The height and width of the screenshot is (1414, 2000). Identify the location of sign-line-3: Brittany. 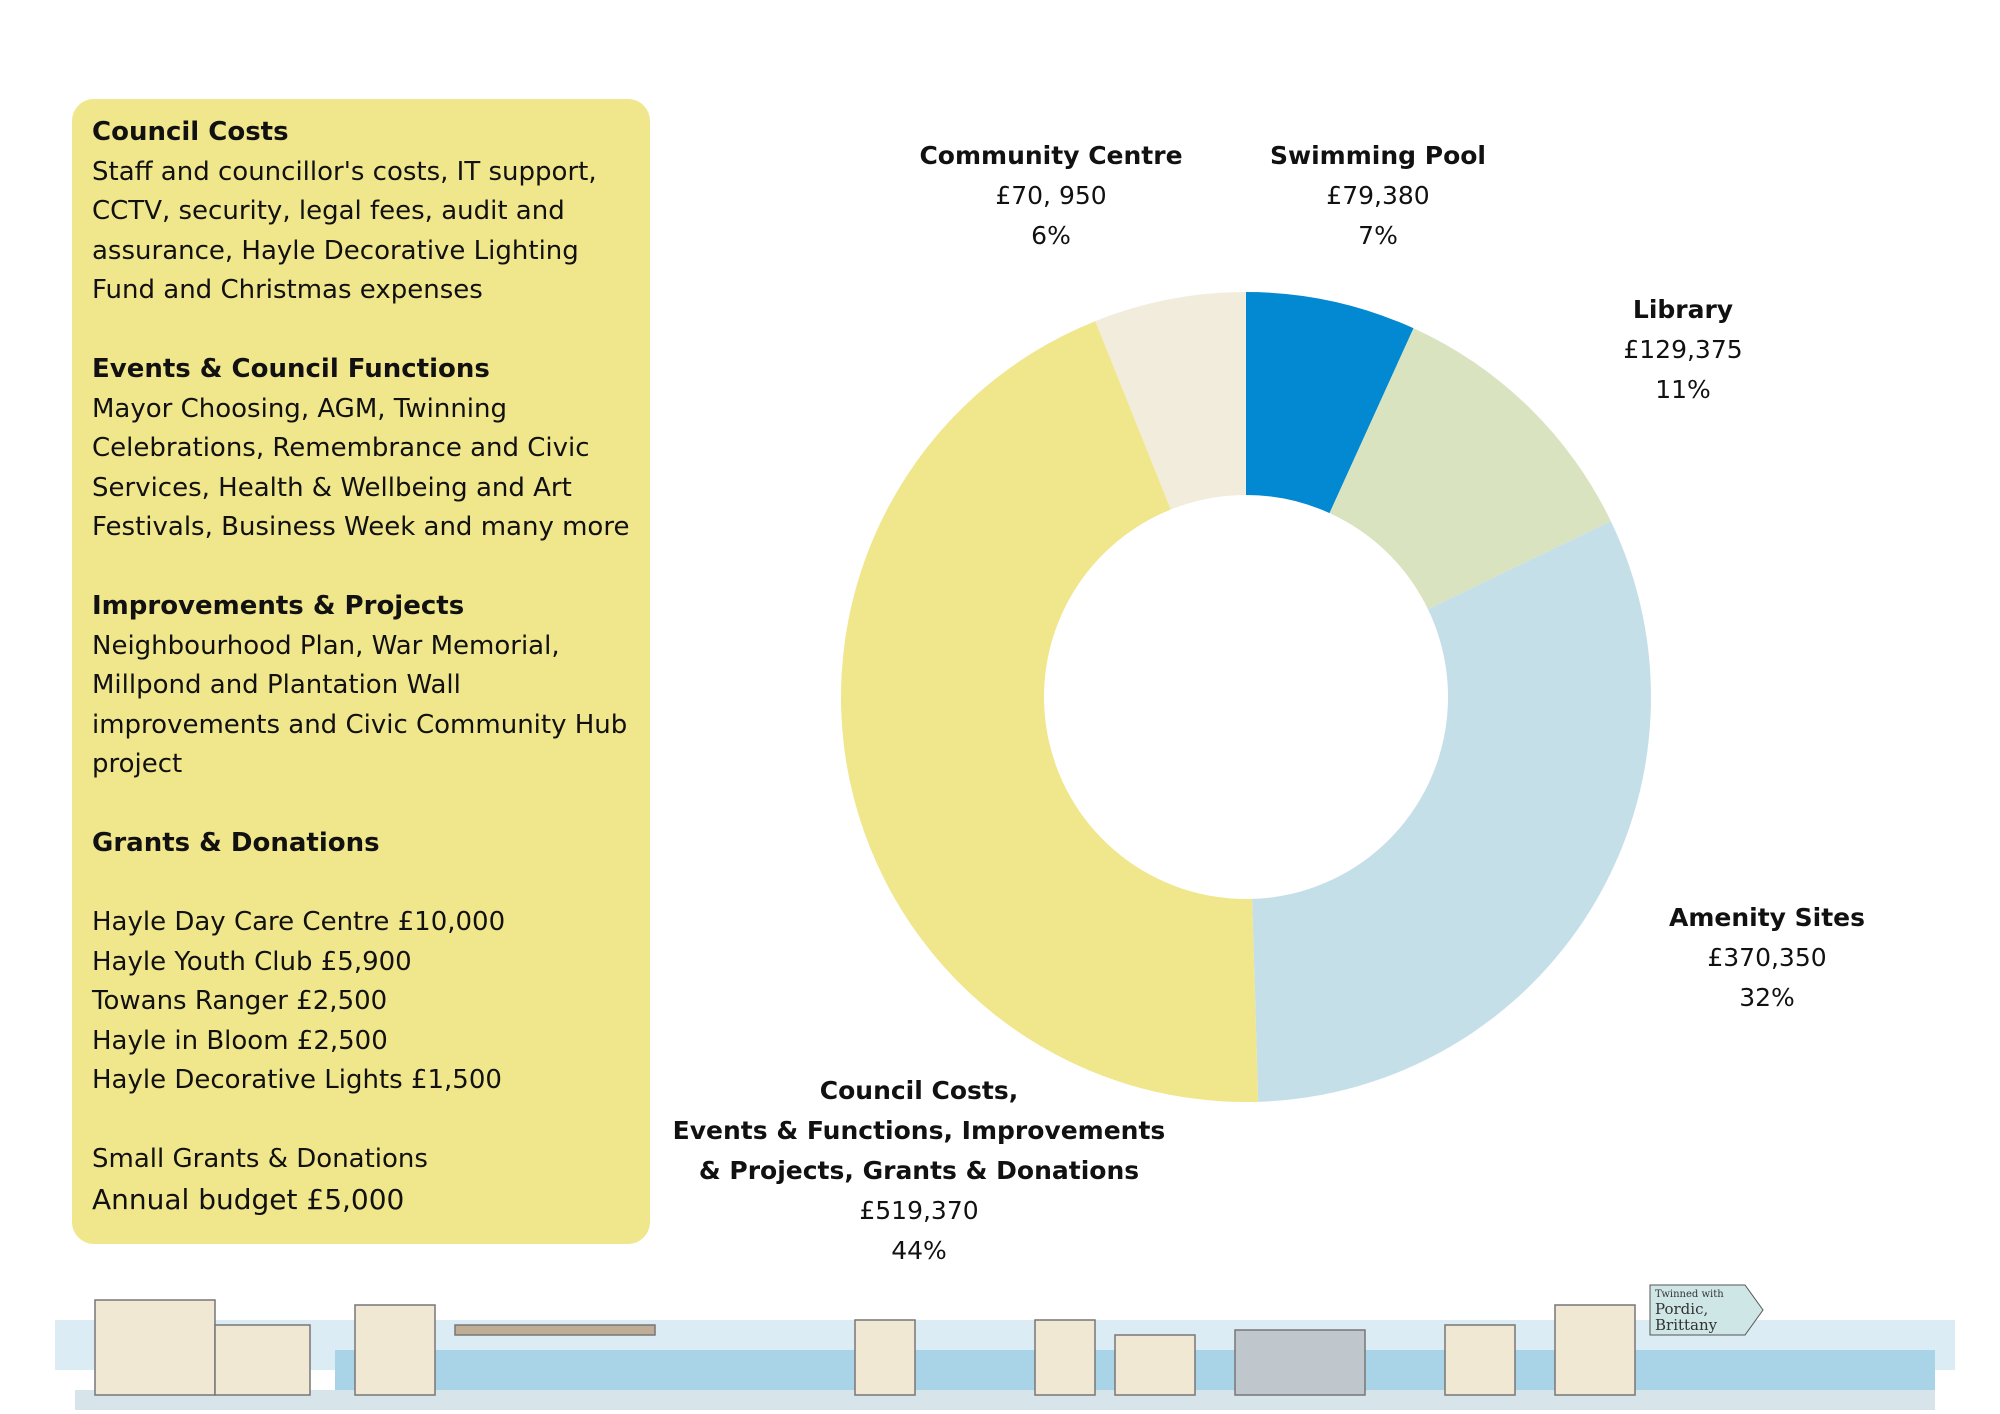
(1686, 1325).